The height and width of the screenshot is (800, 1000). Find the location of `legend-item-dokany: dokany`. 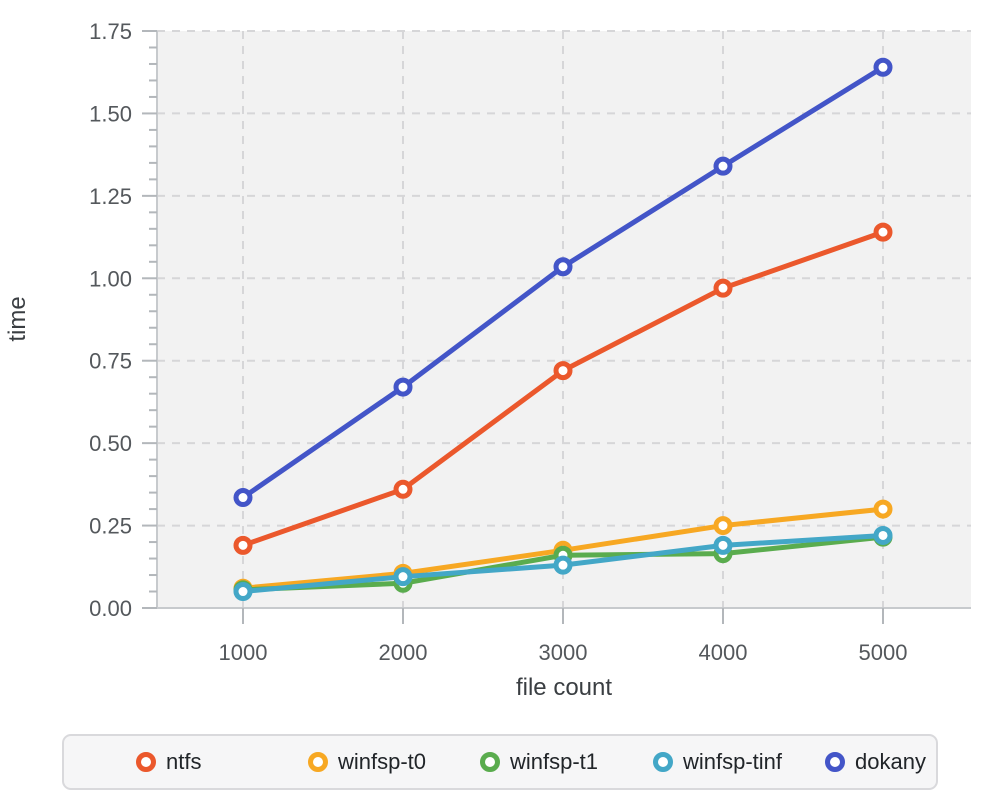

legend-item-dokany: dokany is located at coordinates (875, 762).